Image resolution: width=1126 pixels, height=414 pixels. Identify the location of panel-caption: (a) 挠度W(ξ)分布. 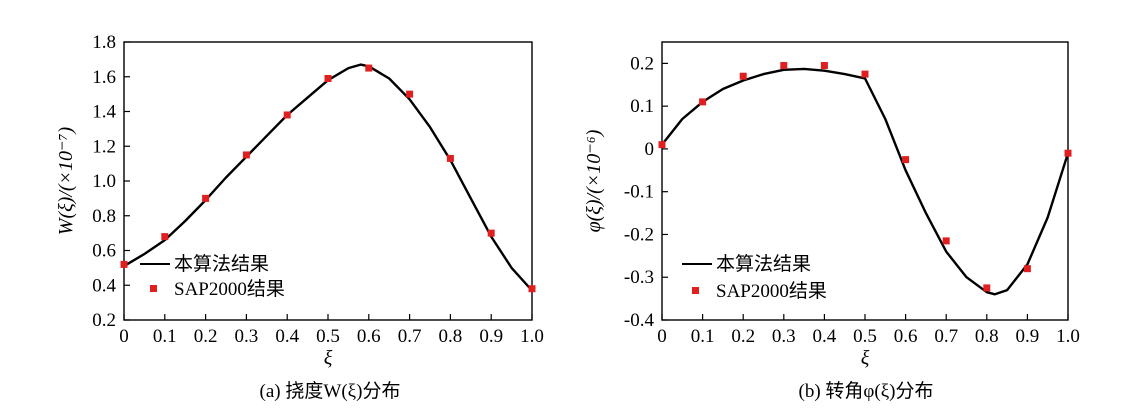
(330, 391).